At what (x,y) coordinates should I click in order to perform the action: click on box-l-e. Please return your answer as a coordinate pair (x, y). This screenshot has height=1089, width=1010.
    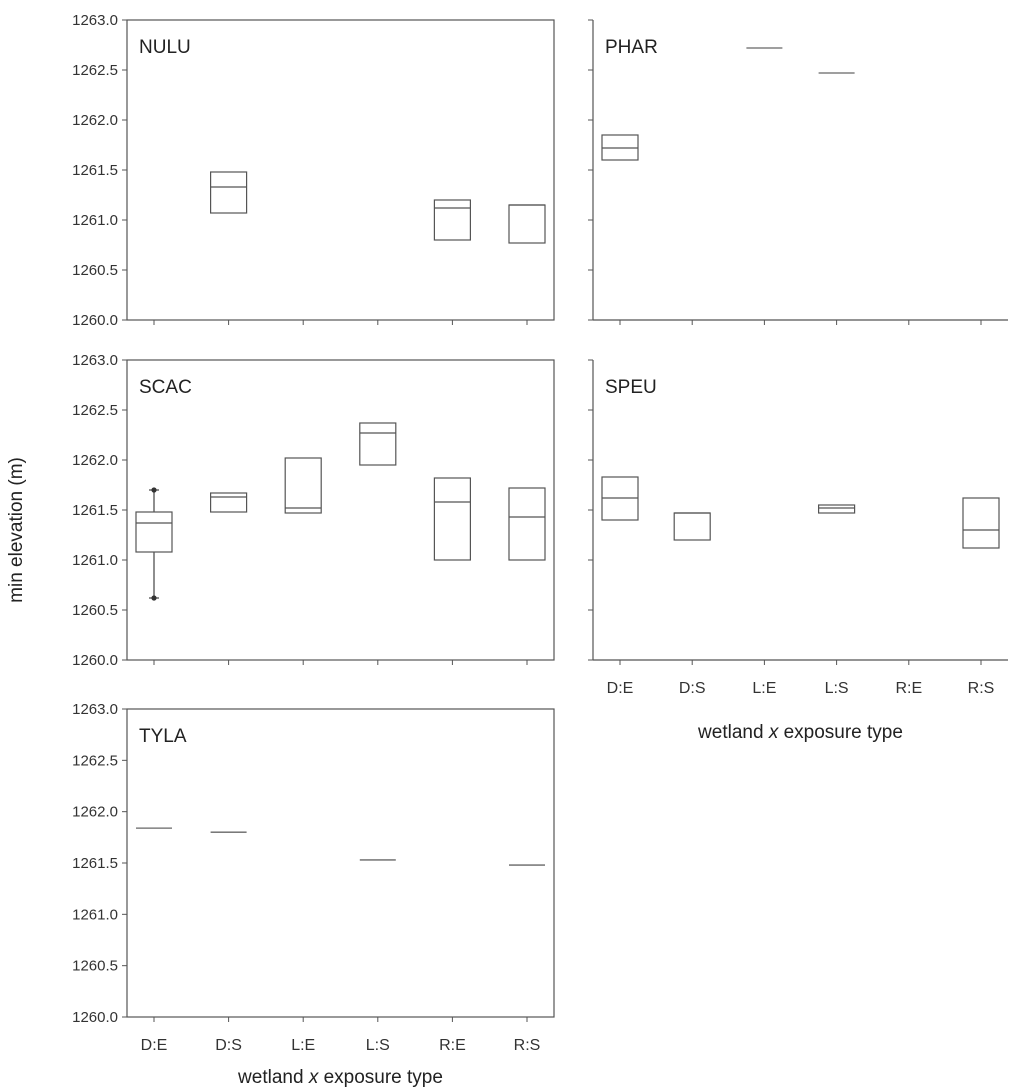
    Looking at the image, I should click on (303, 485).